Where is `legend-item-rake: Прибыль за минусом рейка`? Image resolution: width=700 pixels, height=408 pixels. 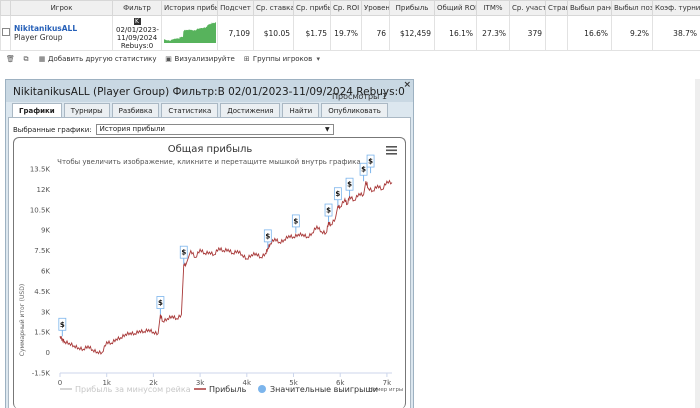 legend-item-rake: Прибыль за минусом рейка is located at coordinates (125, 389).